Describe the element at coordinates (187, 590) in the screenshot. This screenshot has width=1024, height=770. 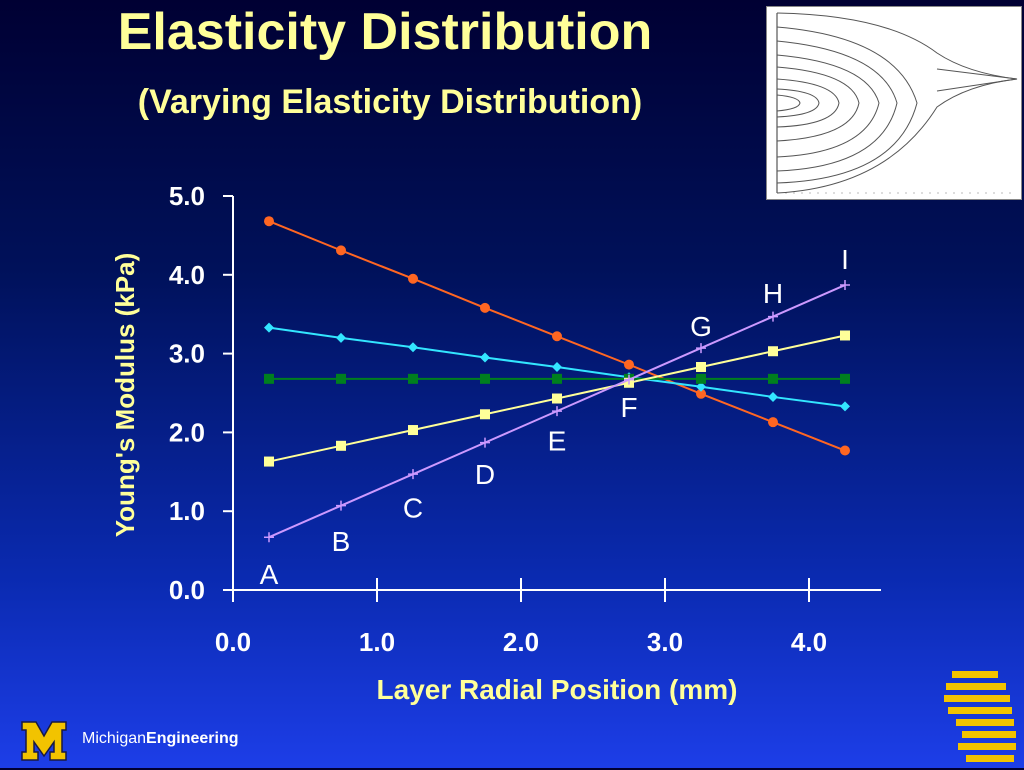
I see `y-tick-label: 0.0` at that location.